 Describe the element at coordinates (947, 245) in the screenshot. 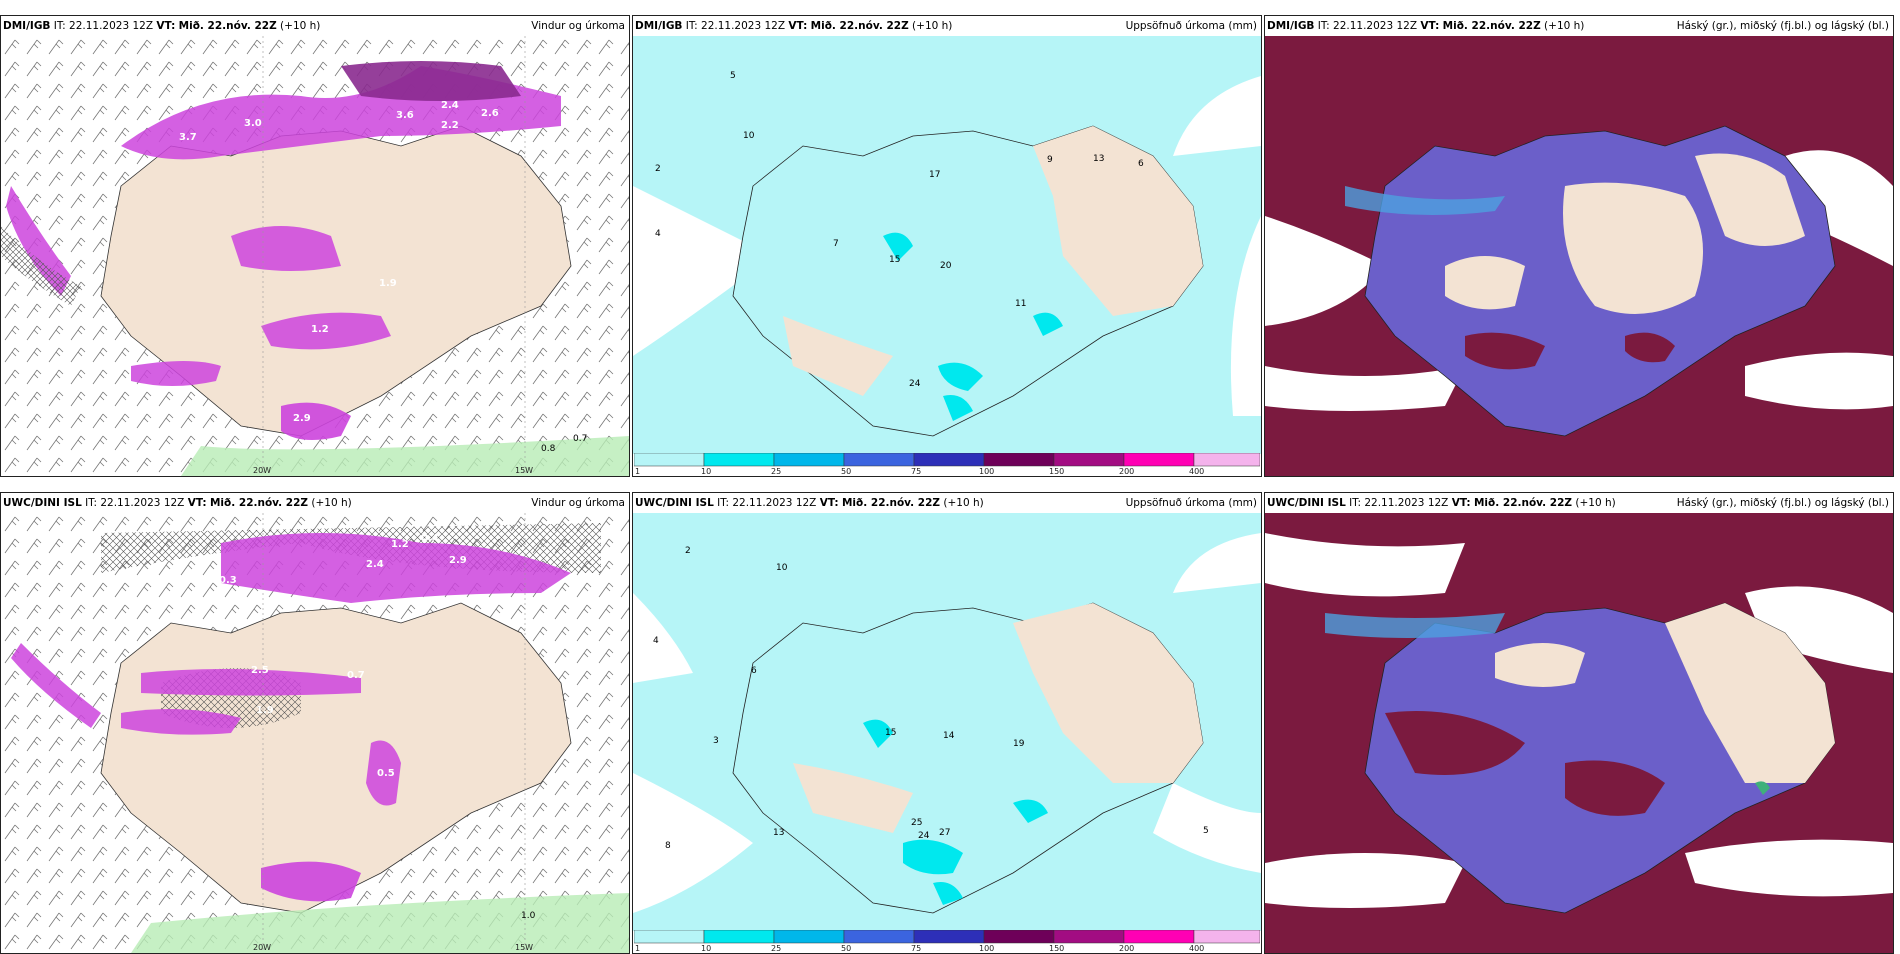

I see `precip-map: 5 2 4 10 15 17 9 13 20 11 24 6 7` at that location.